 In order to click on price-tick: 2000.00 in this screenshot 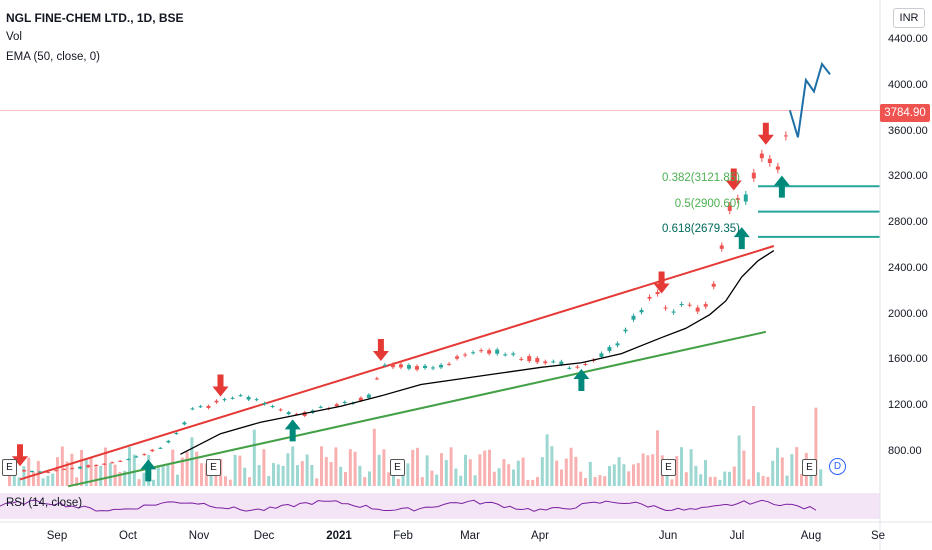, I will do `click(908, 313)`.